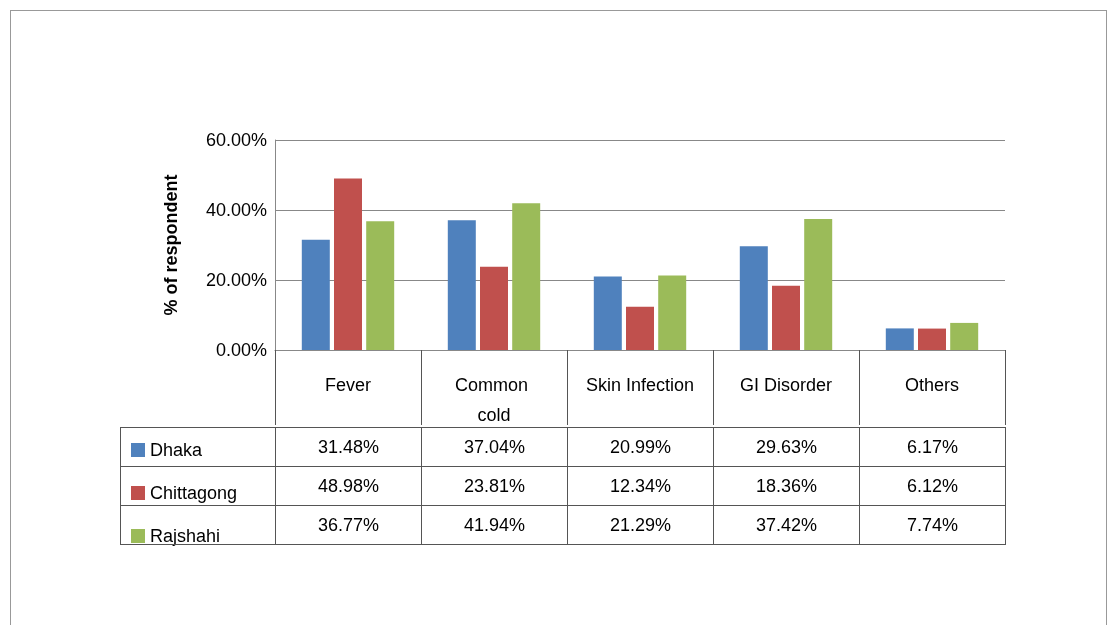  What do you see at coordinates (640, 486) in the screenshot?
I see `data-label: 12.34%` at bounding box center [640, 486].